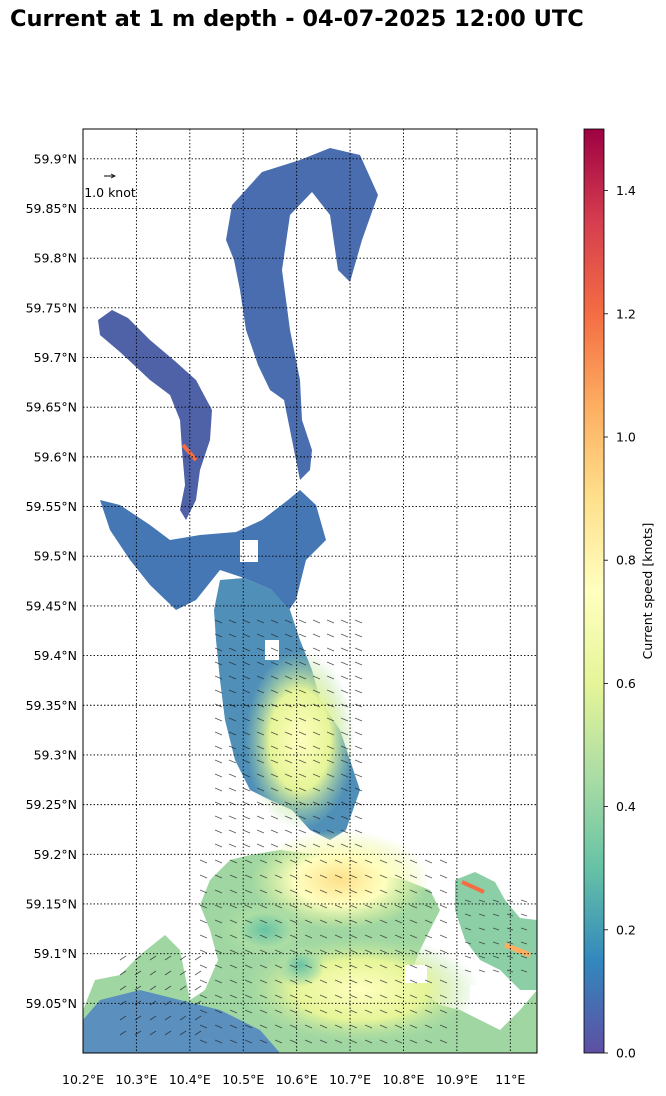 Image resolution: width=666 pixels, height=1096 pixels. Describe the element at coordinates (416, 974) in the screenshot. I see `island` at that location.